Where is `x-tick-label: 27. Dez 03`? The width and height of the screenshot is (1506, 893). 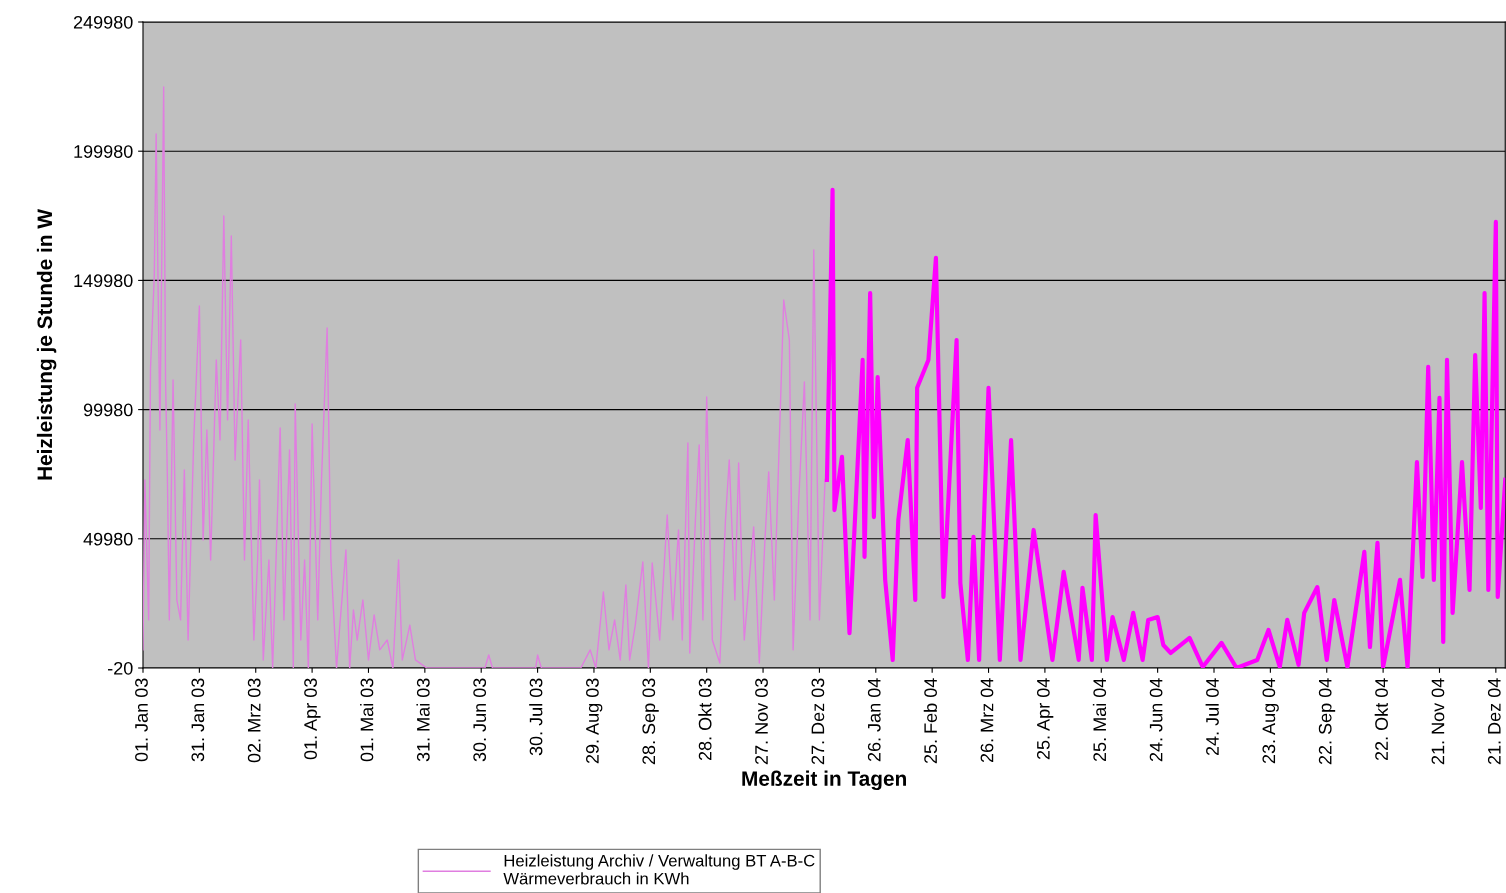 x-tick-label: 27. Dez 03 is located at coordinates (818, 721).